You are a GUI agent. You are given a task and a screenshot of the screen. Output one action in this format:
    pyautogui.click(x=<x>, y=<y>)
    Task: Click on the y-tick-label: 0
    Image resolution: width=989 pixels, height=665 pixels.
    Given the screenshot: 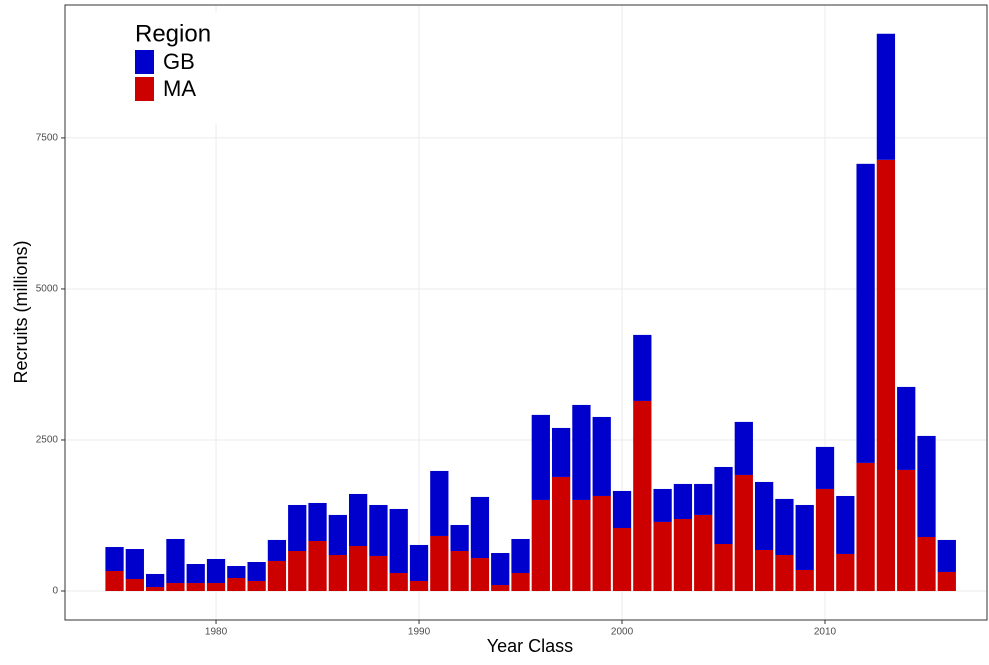 What is the action you would take?
    pyautogui.click(x=55, y=591)
    